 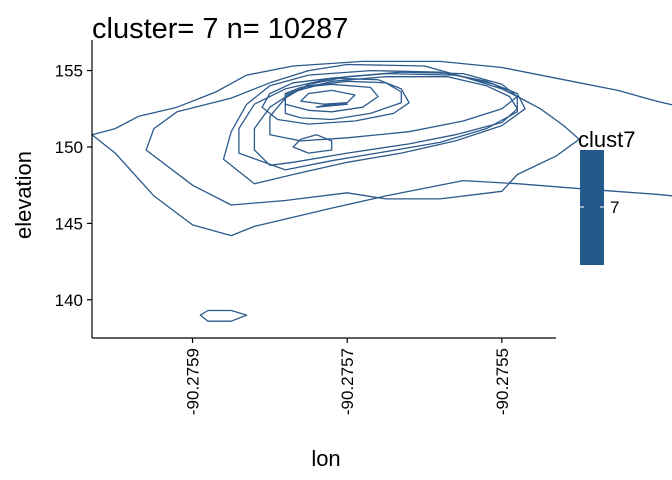 What do you see at coordinates (73, 186) in the screenshot?
I see `y-axis-ticks: 140 145 150 155` at bounding box center [73, 186].